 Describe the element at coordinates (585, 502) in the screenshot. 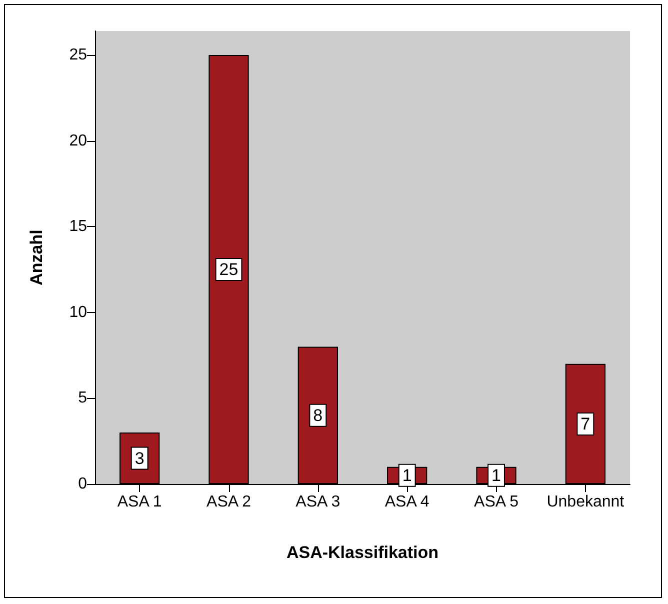

I see `x-tick-label: Unbekannt` at that location.